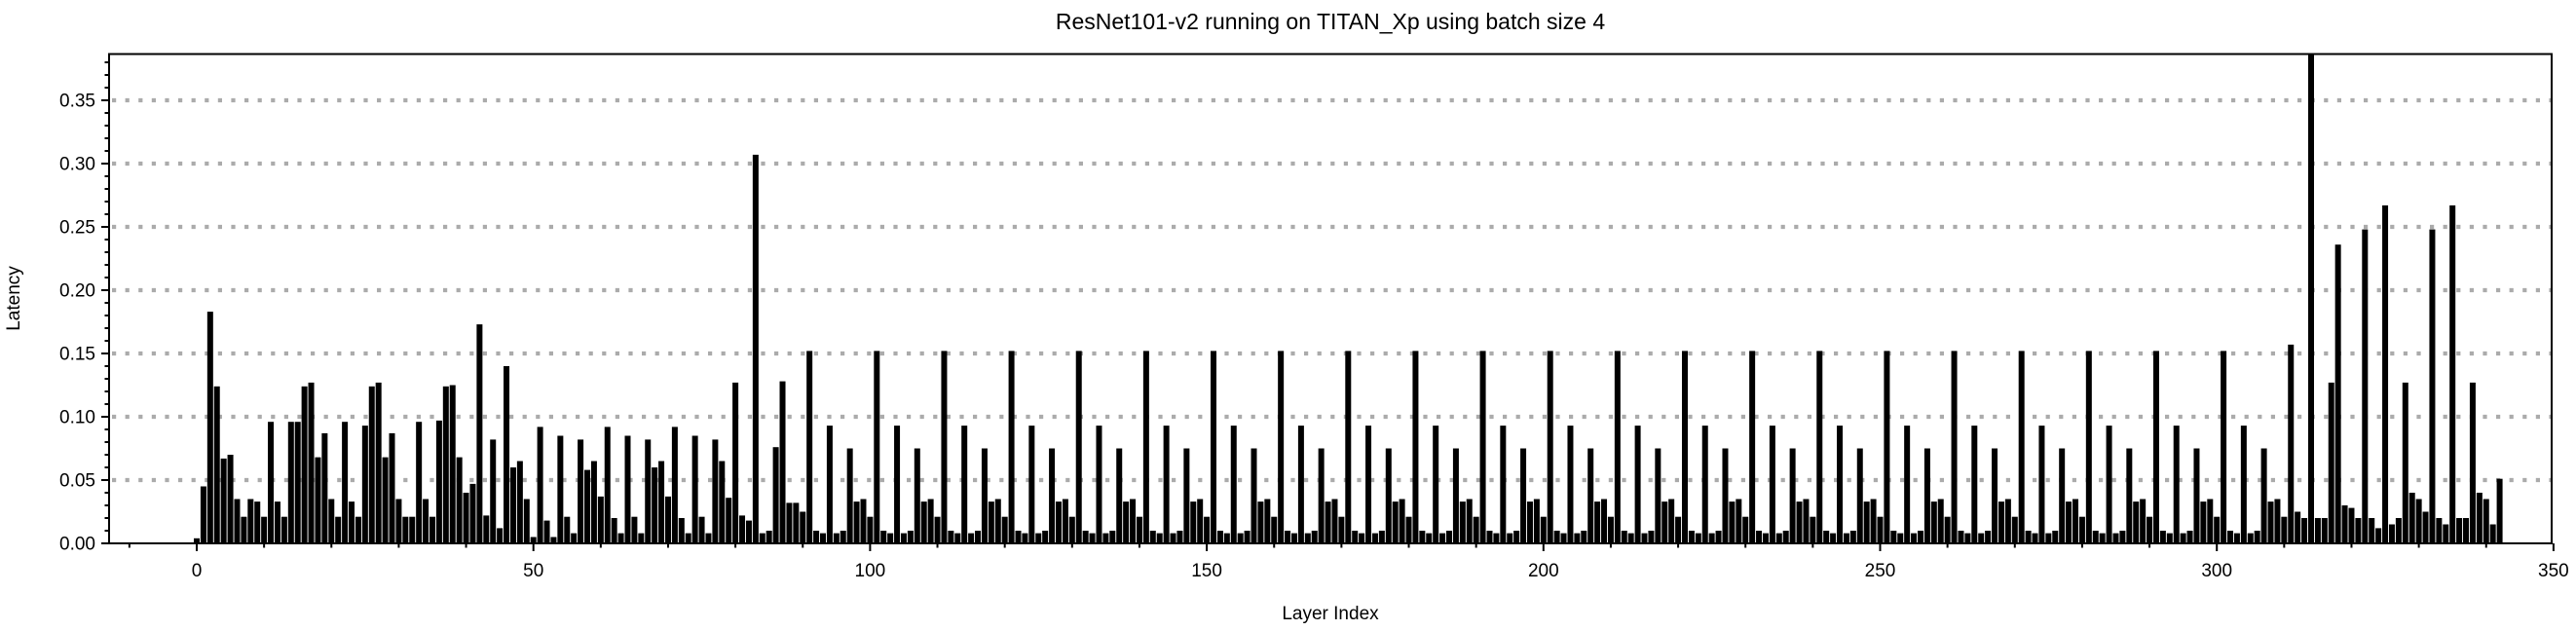  What do you see at coordinates (77, 355) in the screenshot?
I see `y-tick-label: 0.15` at bounding box center [77, 355].